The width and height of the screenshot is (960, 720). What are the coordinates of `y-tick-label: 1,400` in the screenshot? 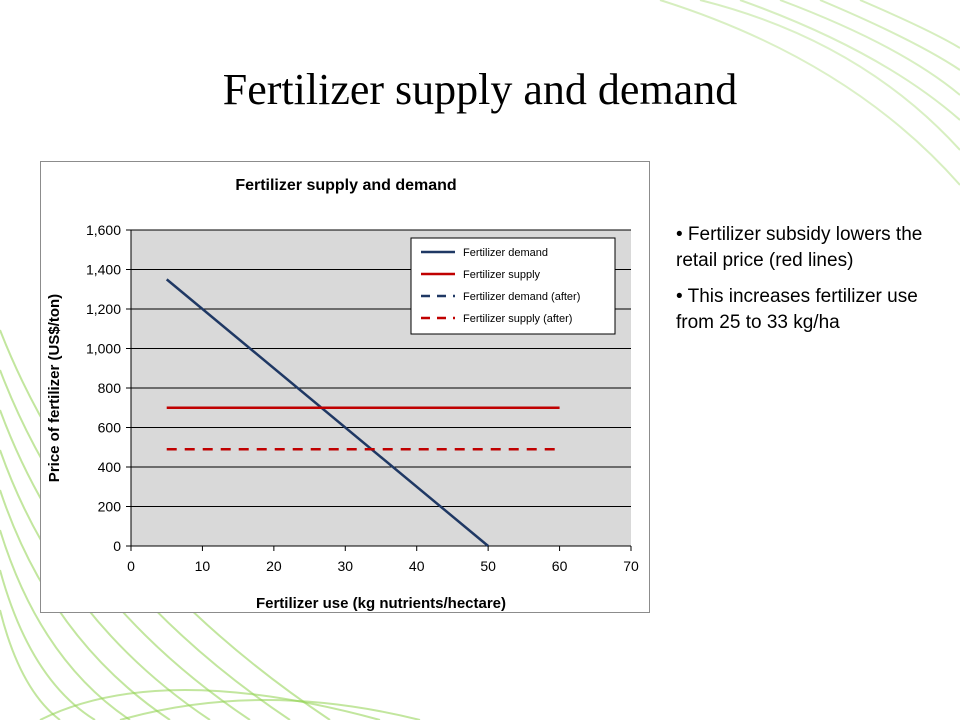 It's located at (103, 270).